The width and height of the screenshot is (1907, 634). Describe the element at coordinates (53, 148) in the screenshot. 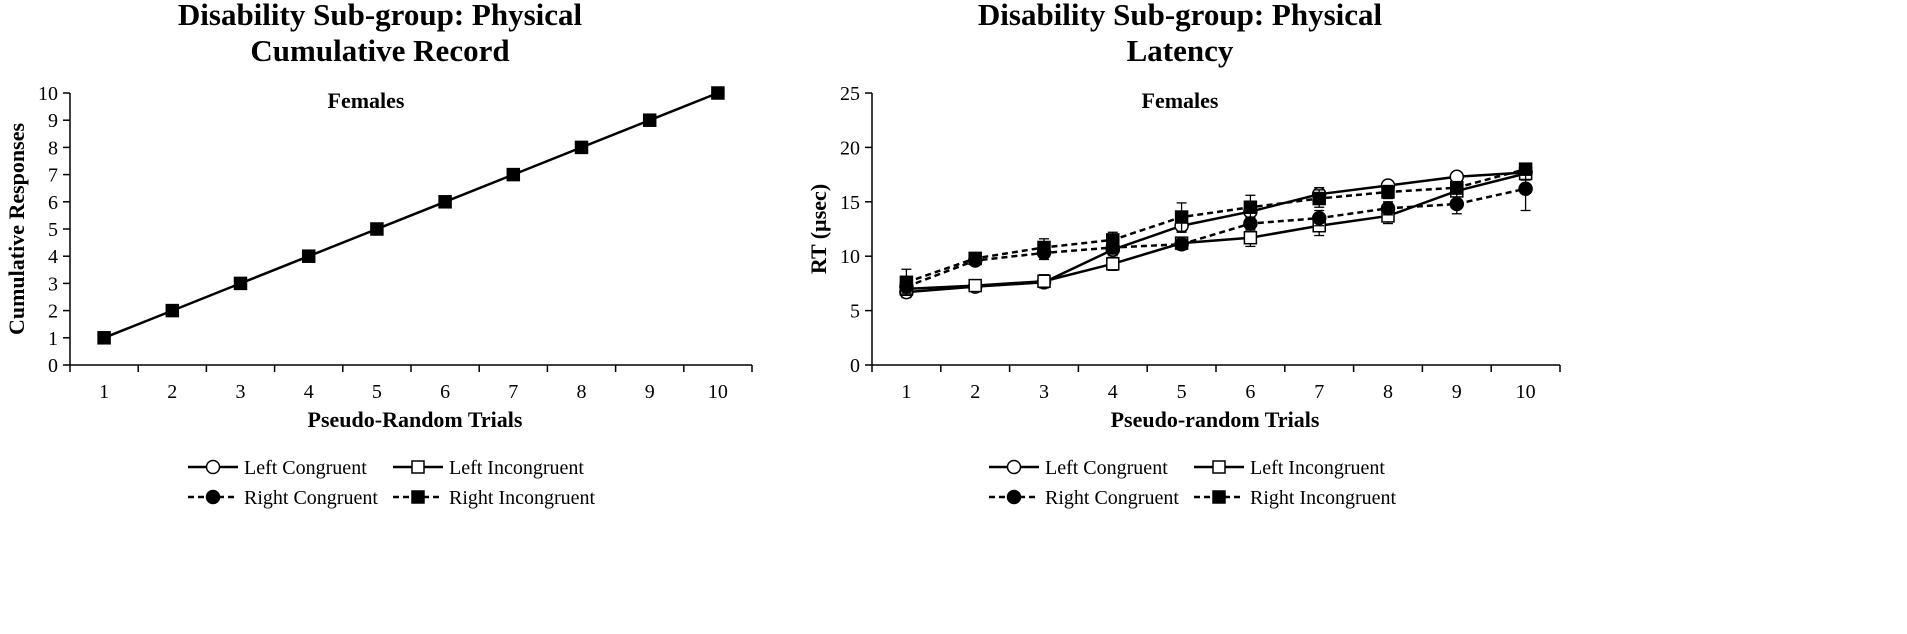

I see `y-tick-label: 8` at that location.